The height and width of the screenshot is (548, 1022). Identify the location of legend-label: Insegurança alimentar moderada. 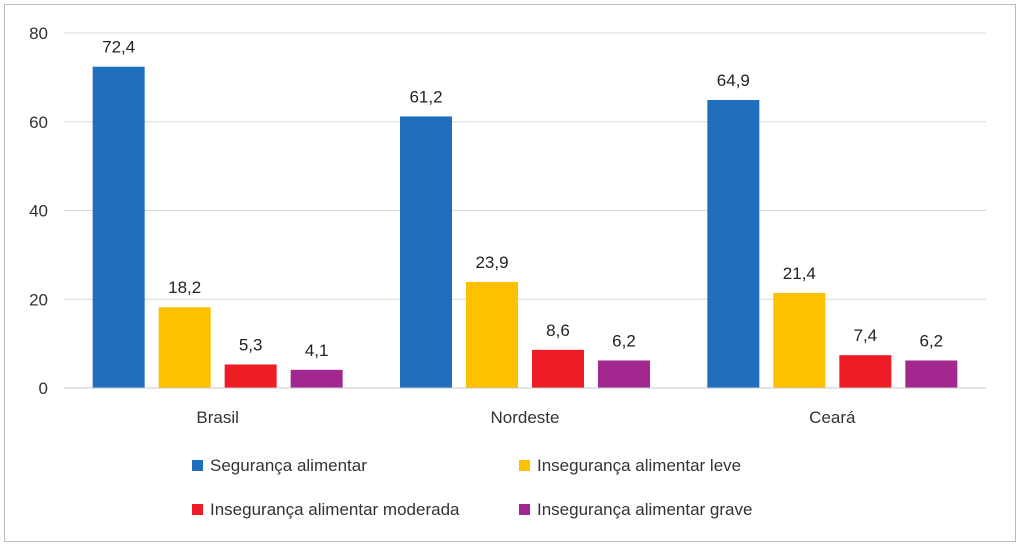
(335, 509).